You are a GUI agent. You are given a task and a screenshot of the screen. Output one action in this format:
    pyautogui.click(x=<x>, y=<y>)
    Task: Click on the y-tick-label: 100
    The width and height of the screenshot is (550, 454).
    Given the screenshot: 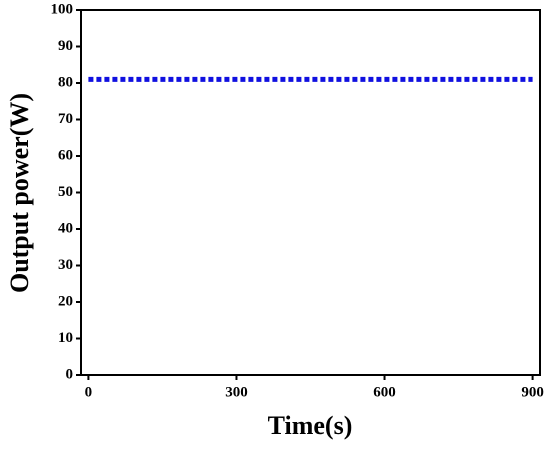 What is the action you would take?
    pyautogui.click(x=62, y=9)
    